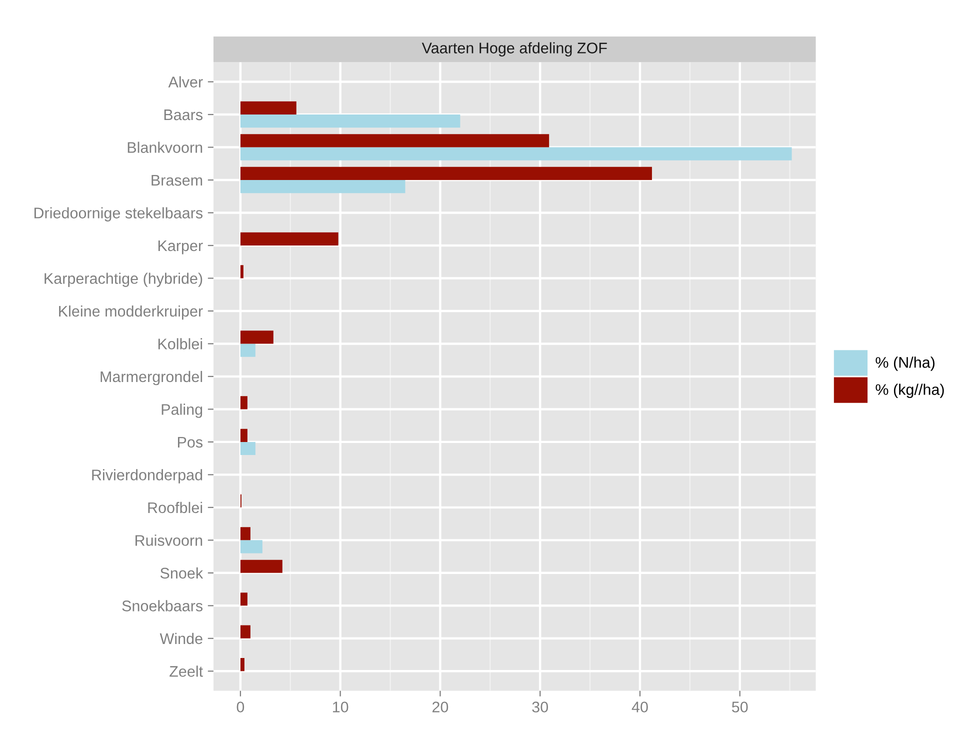  I want to click on y-tick-label: Snoek, so click(182, 573).